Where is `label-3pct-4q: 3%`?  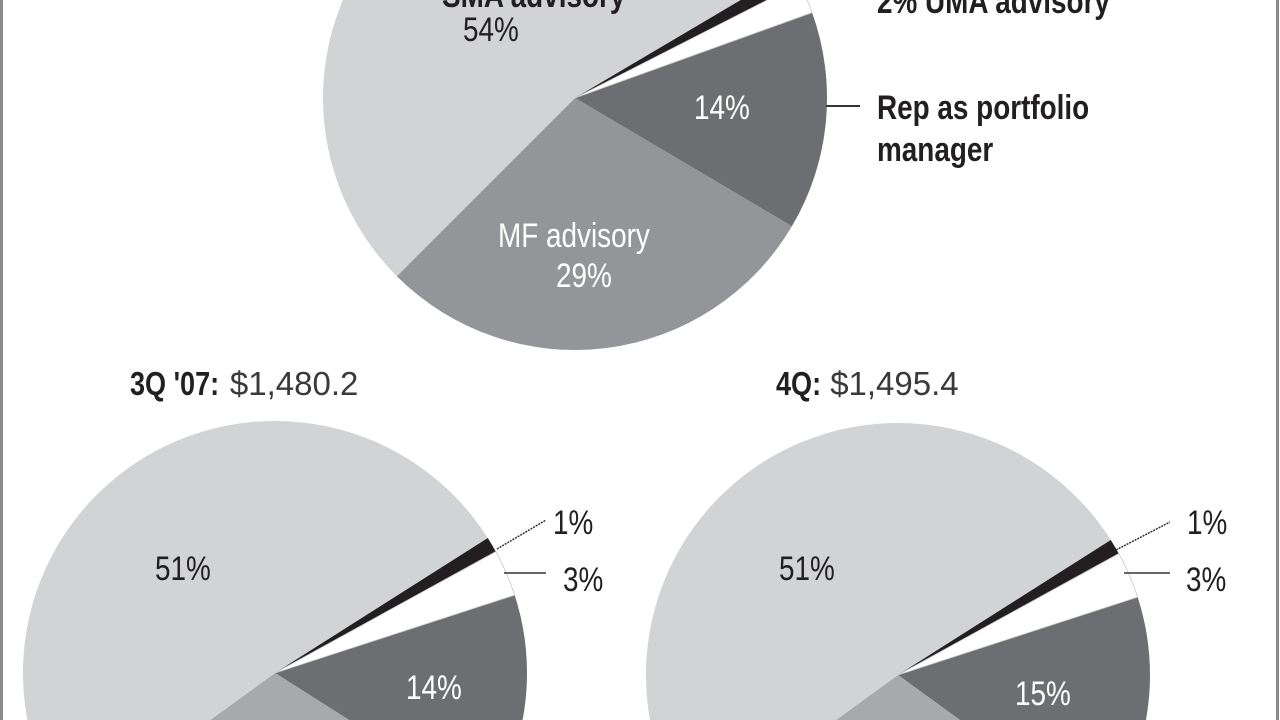
label-3pct-4q: 3% is located at coordinates (1206, 580).